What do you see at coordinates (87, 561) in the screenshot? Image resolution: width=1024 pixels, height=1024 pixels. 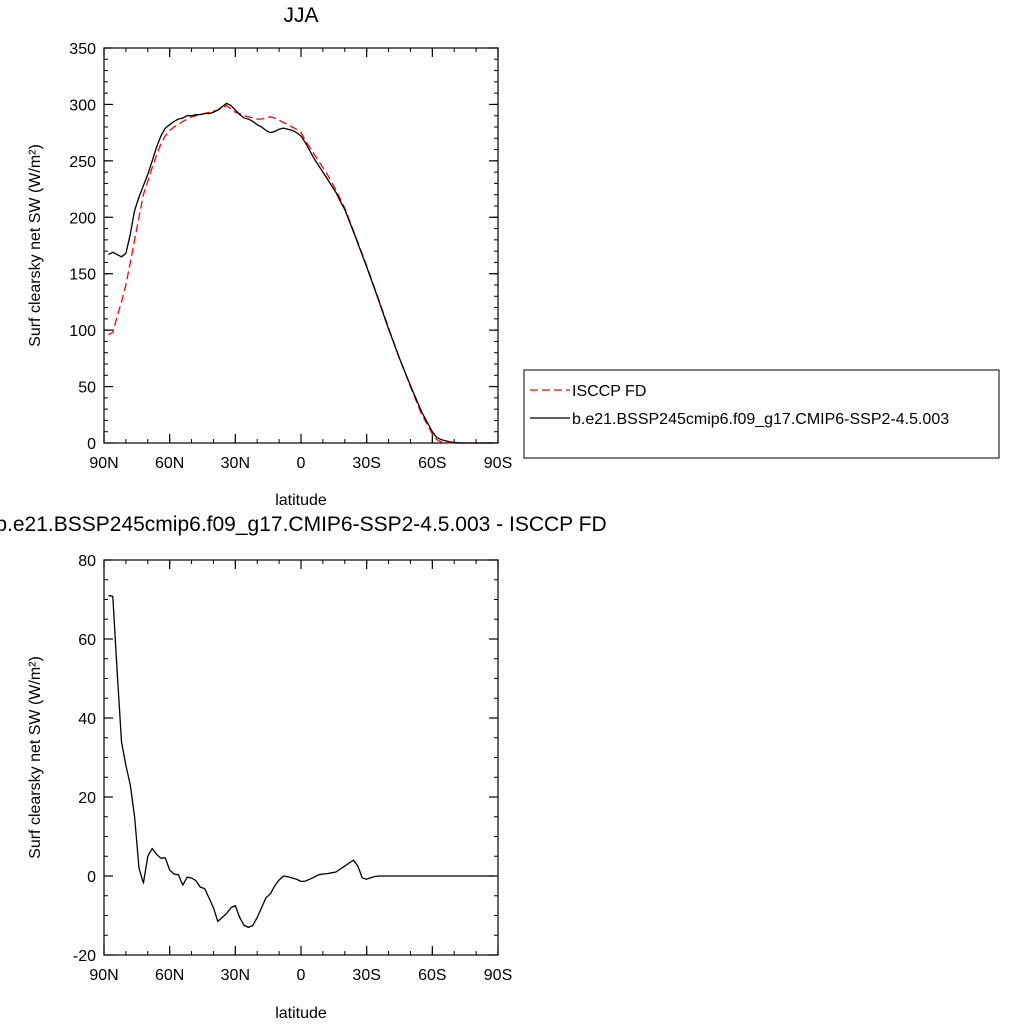 I see `y-tick-label: 80` at bounding box center [87, 561].